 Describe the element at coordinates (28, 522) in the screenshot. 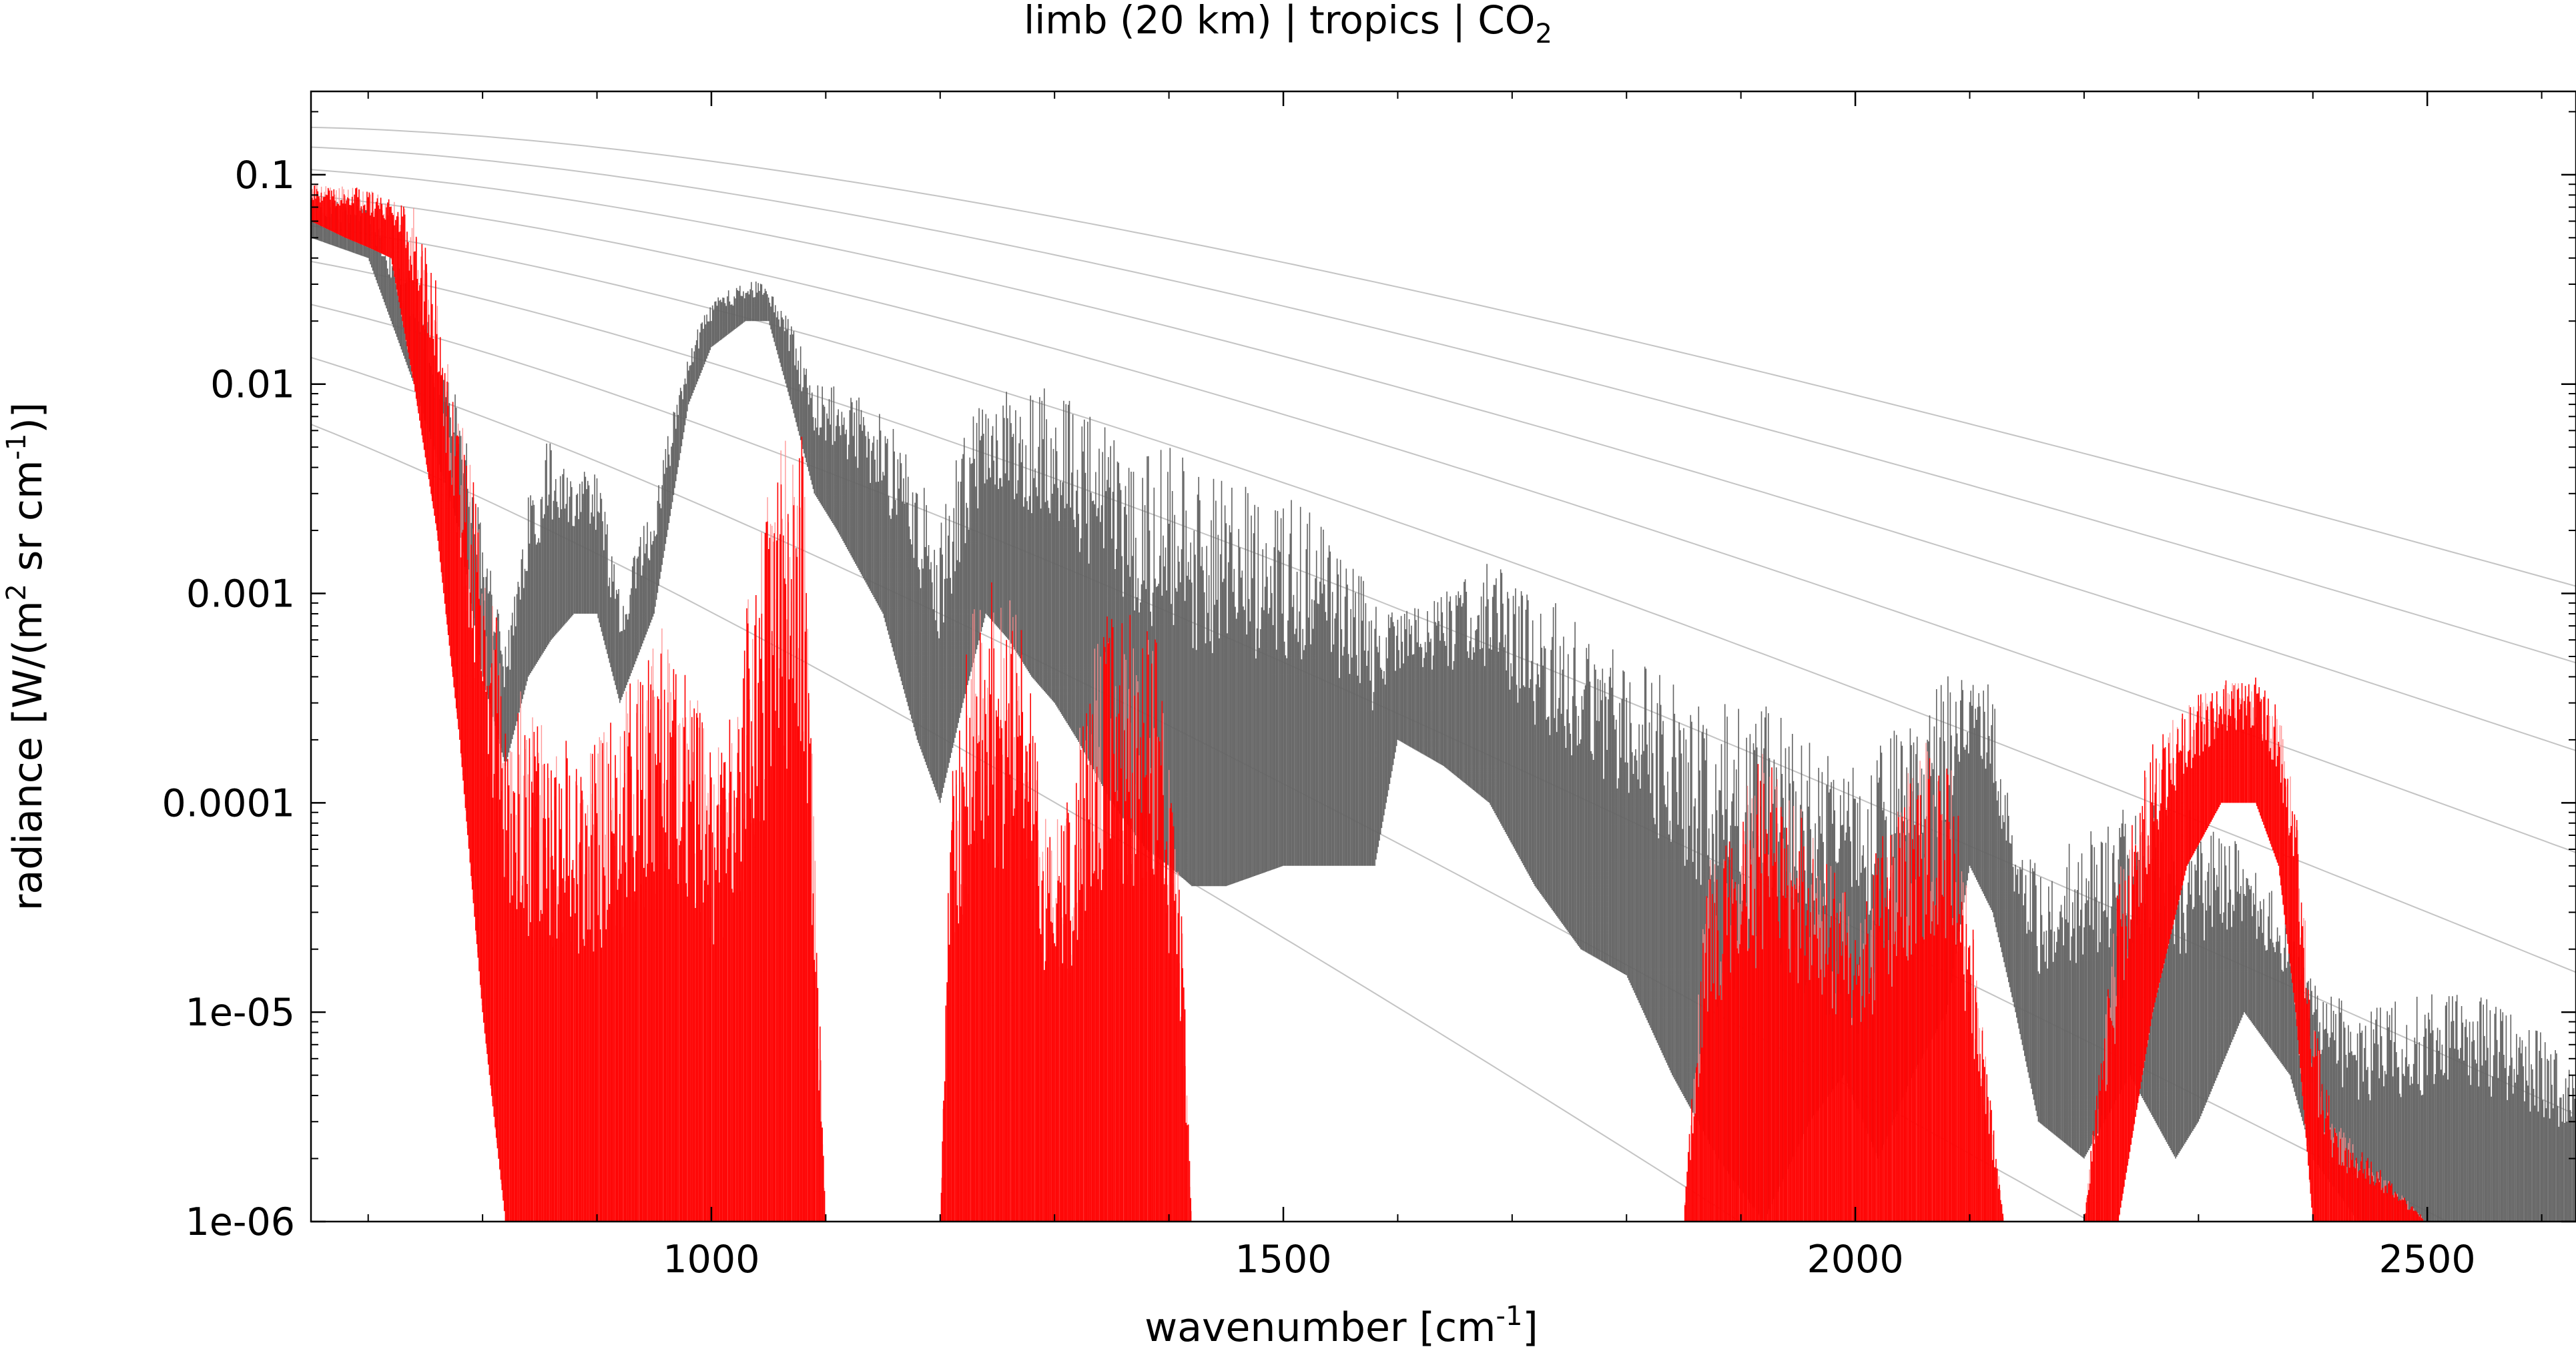

I see `y-axis-label-part2: sr cm` at that location.